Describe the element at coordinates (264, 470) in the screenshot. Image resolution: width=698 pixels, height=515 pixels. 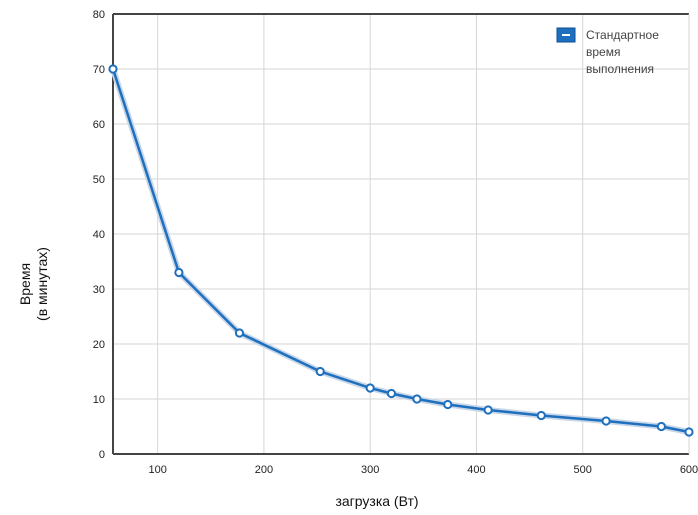
I see `x-tick-label: 200` at that location.